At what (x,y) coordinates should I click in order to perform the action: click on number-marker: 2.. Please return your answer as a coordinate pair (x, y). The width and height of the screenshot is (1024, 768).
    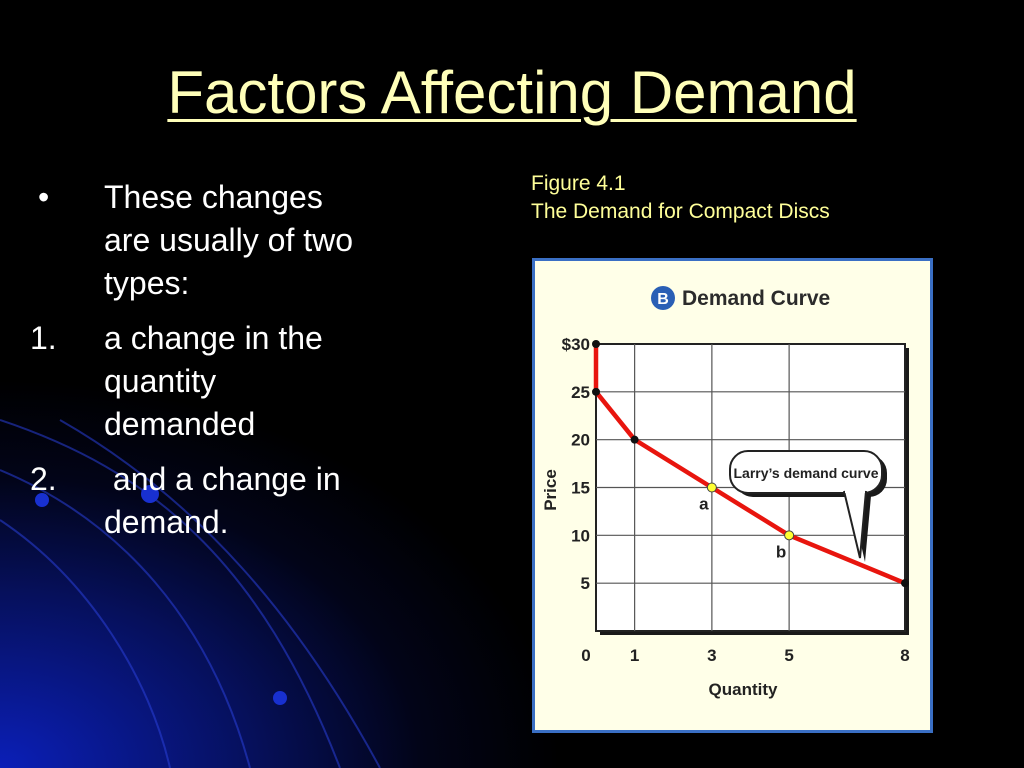
    Looking at the image, I should click on (43, 479).